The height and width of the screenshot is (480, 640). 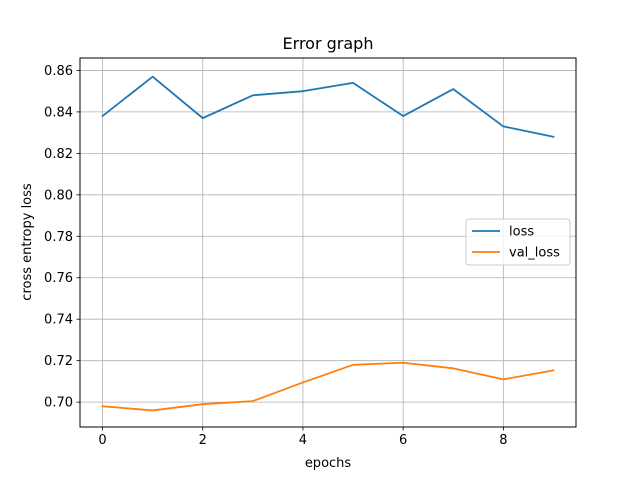 I want to click on y-tick-label: 0.80, so click(x=58, y=195).